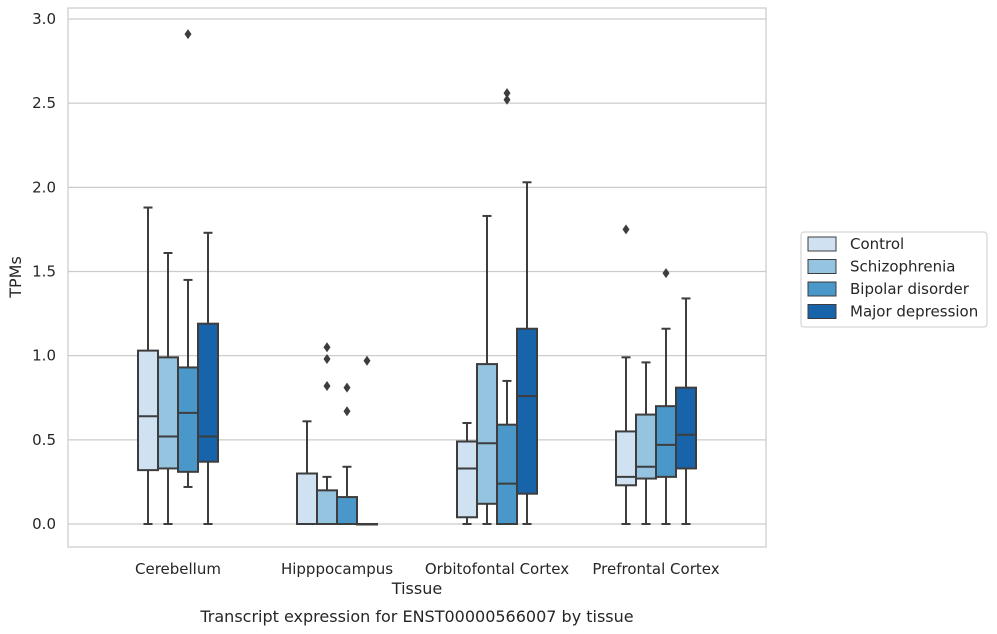 The height and width of the screenshot is (634, 997). I want to click on y-tick-label: 1.5, so click(44, 272).